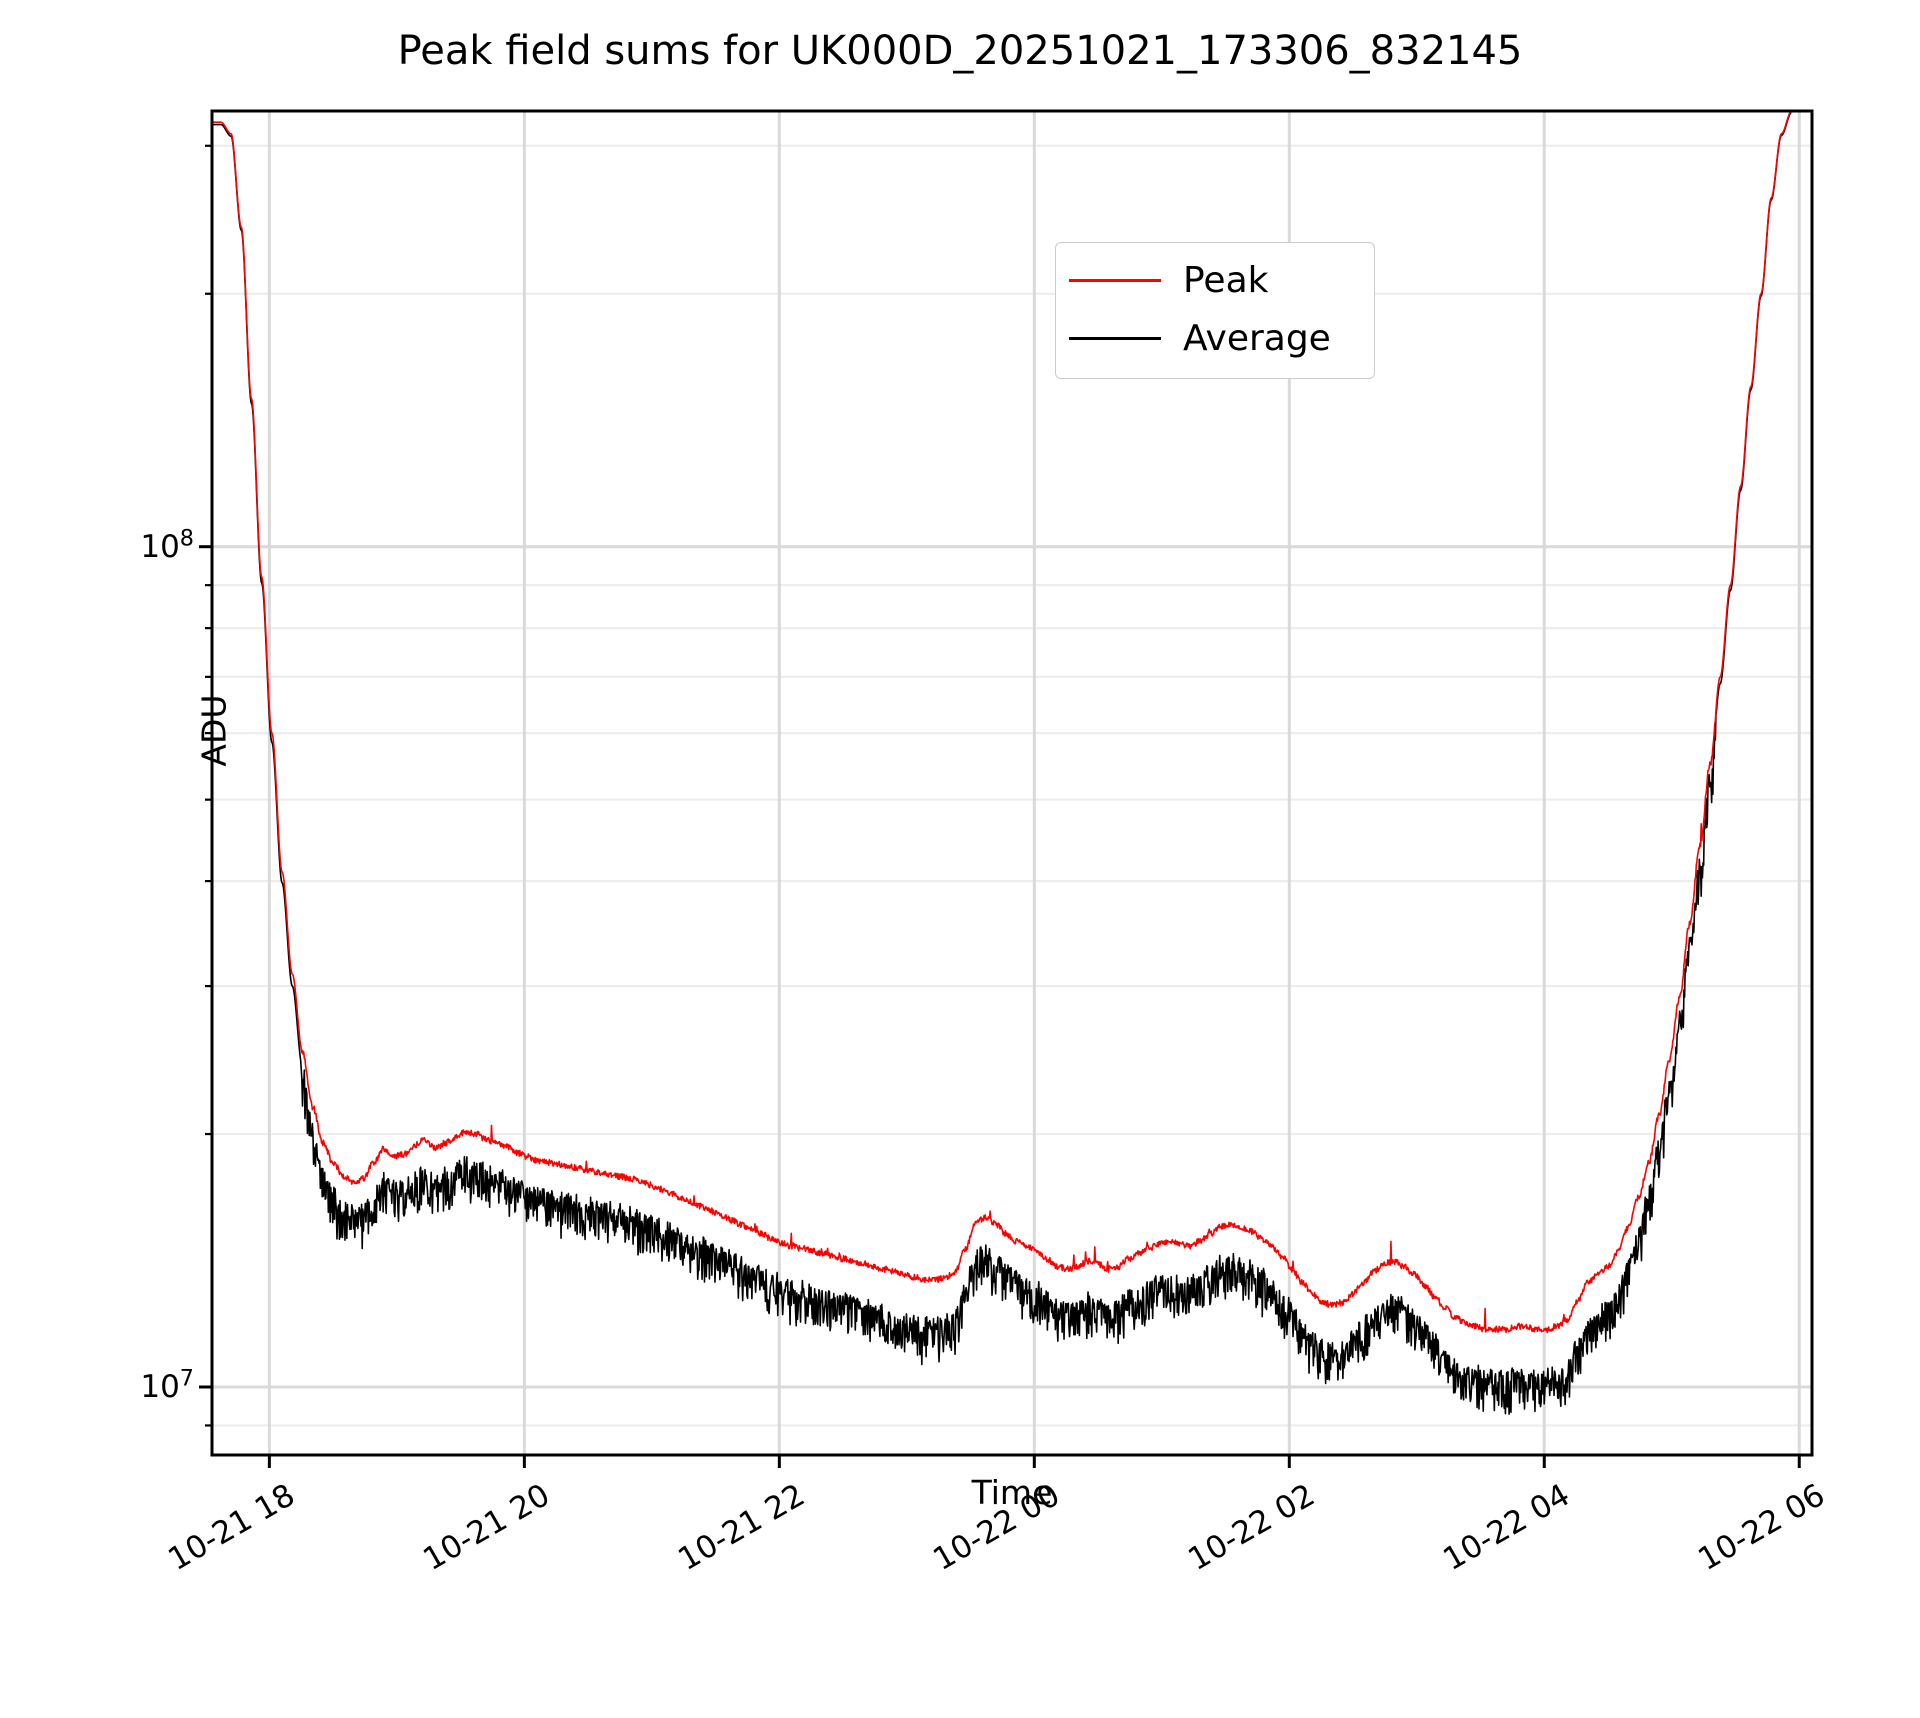 This screenshot has height=1718, width=1920. Describe the element at coordinates (186, 1378) in the screenshot. I see `y-tick-exponent: 7` at that location.